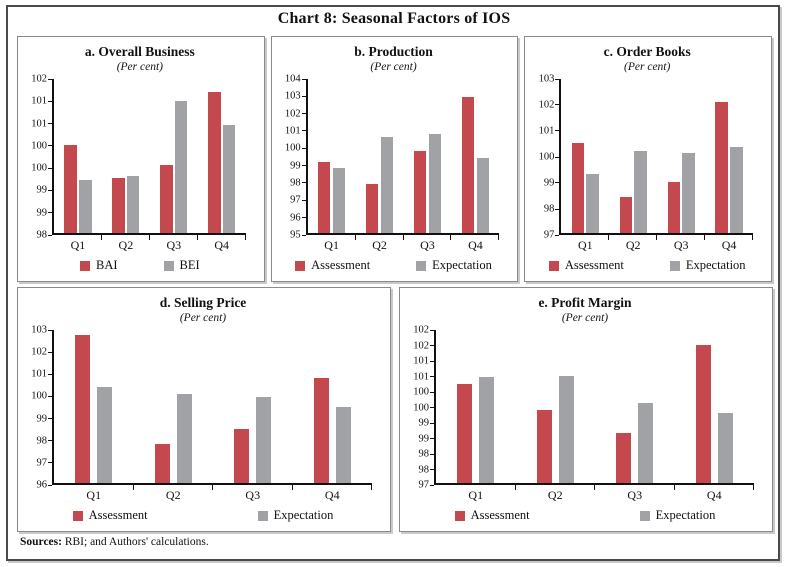 This screenshot has width=788, height=567. Describe the element at coordinates (166, 198) in the screenshot. I see `bar-bai-q3` at that location.